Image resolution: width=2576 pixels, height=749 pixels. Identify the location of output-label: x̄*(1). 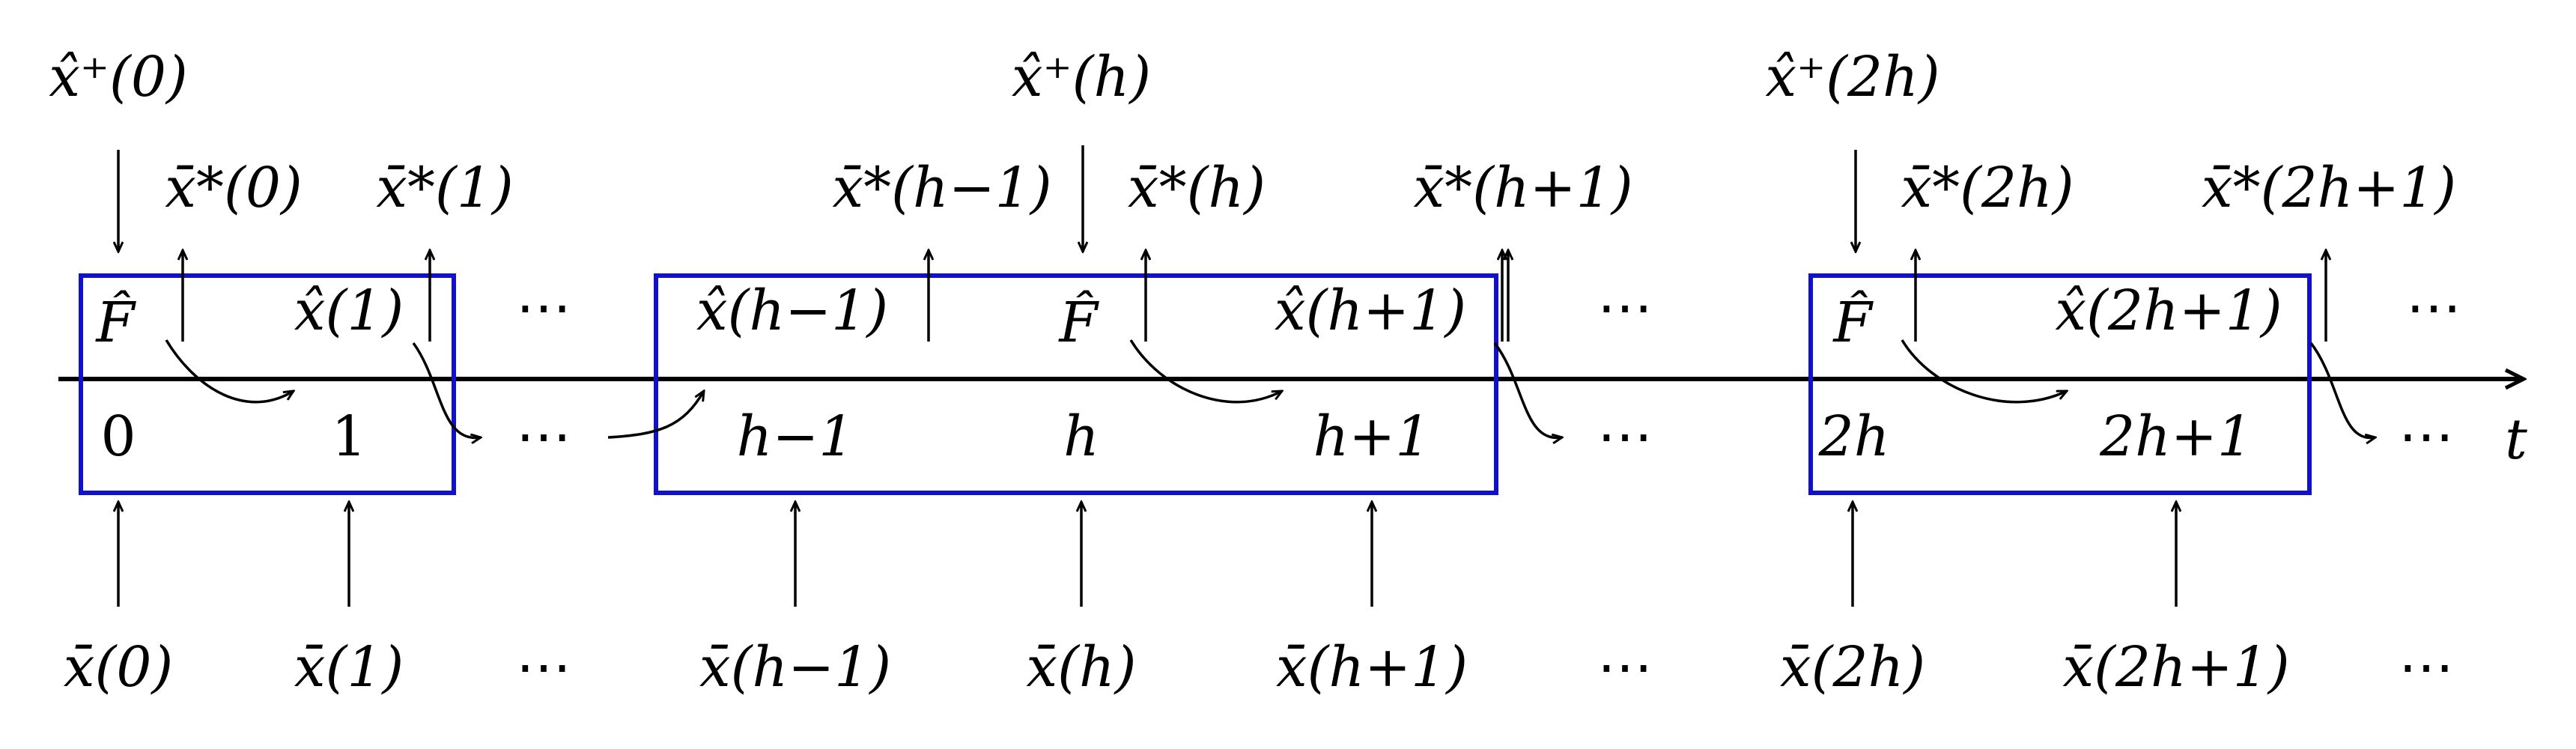
(445, 188).